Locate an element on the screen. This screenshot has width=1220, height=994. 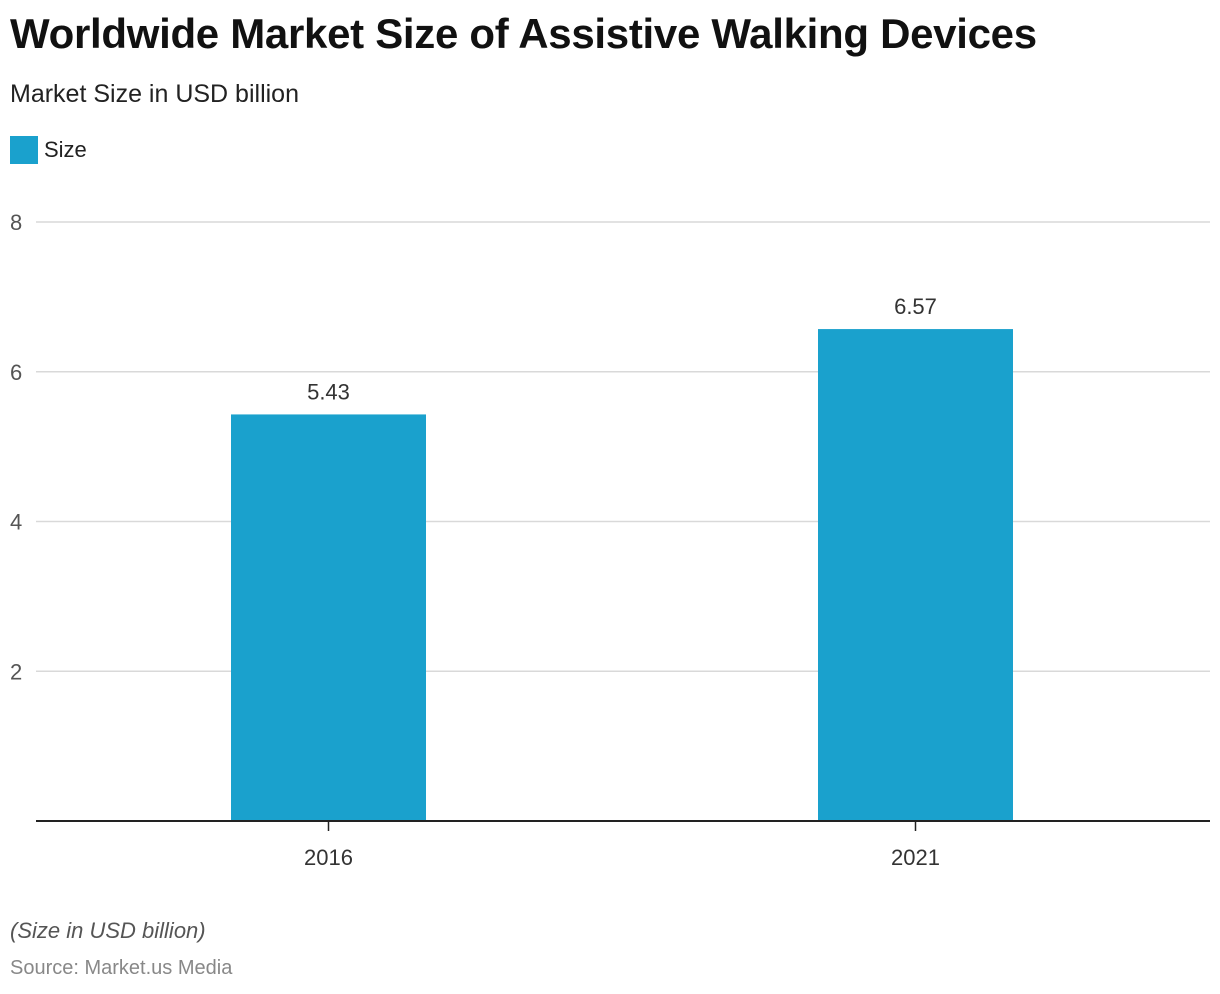
x-tick-label-2016: 2016 is located at coordinates (328, 857).